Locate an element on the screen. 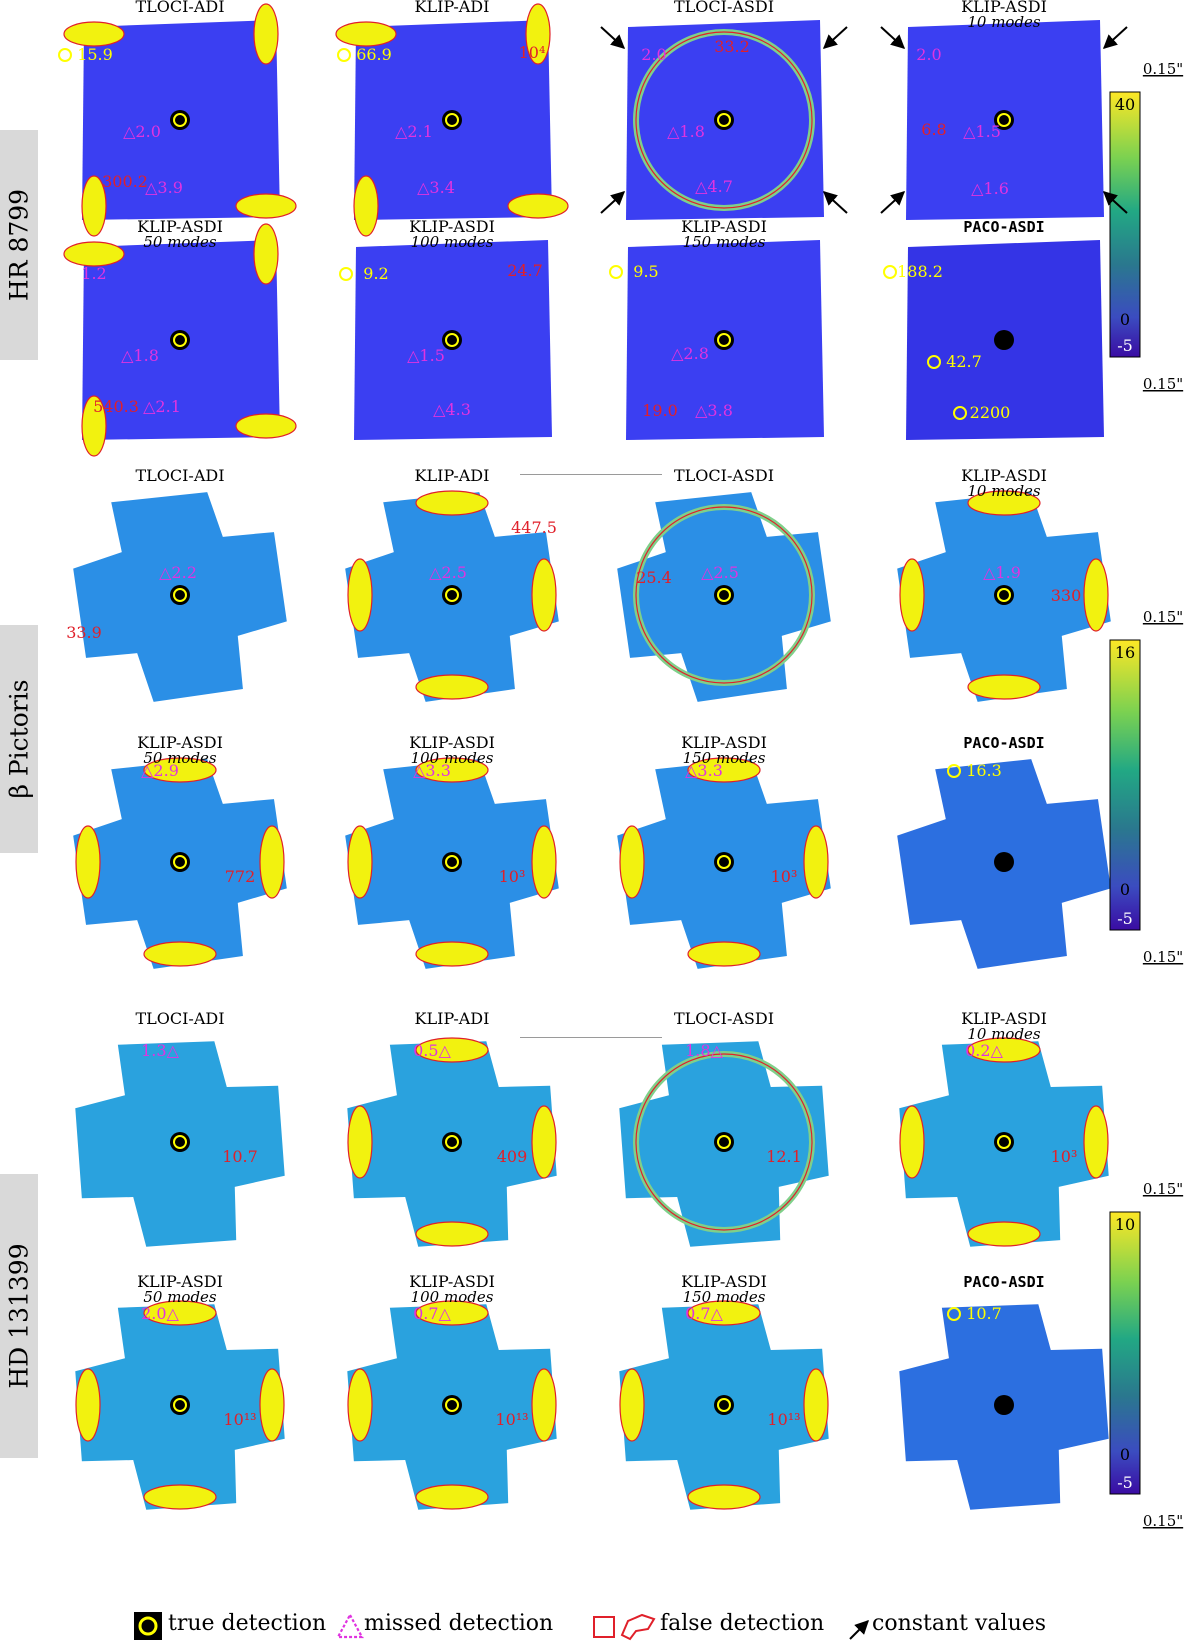  panel: PACO-ASDI 16.3 is located at coordinates (1004, 851).